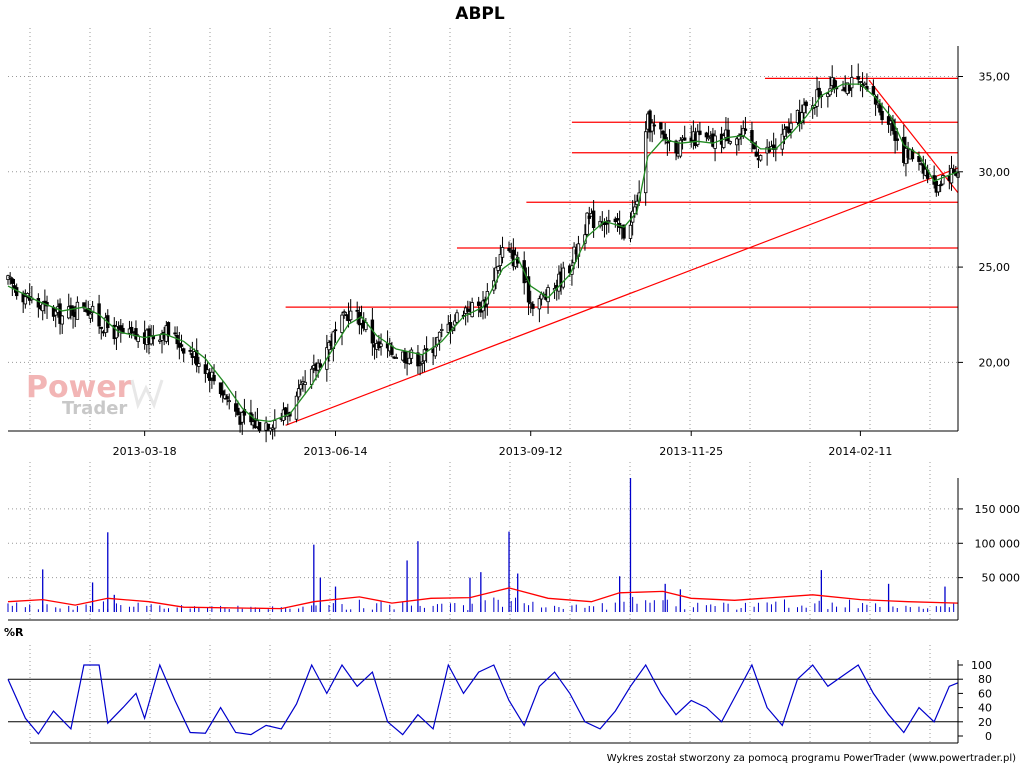 This screenshot has width=1024, height=768. Describe the element at coordinates (483, 699) in the screenshot. I see `williams-r-series` at that location.